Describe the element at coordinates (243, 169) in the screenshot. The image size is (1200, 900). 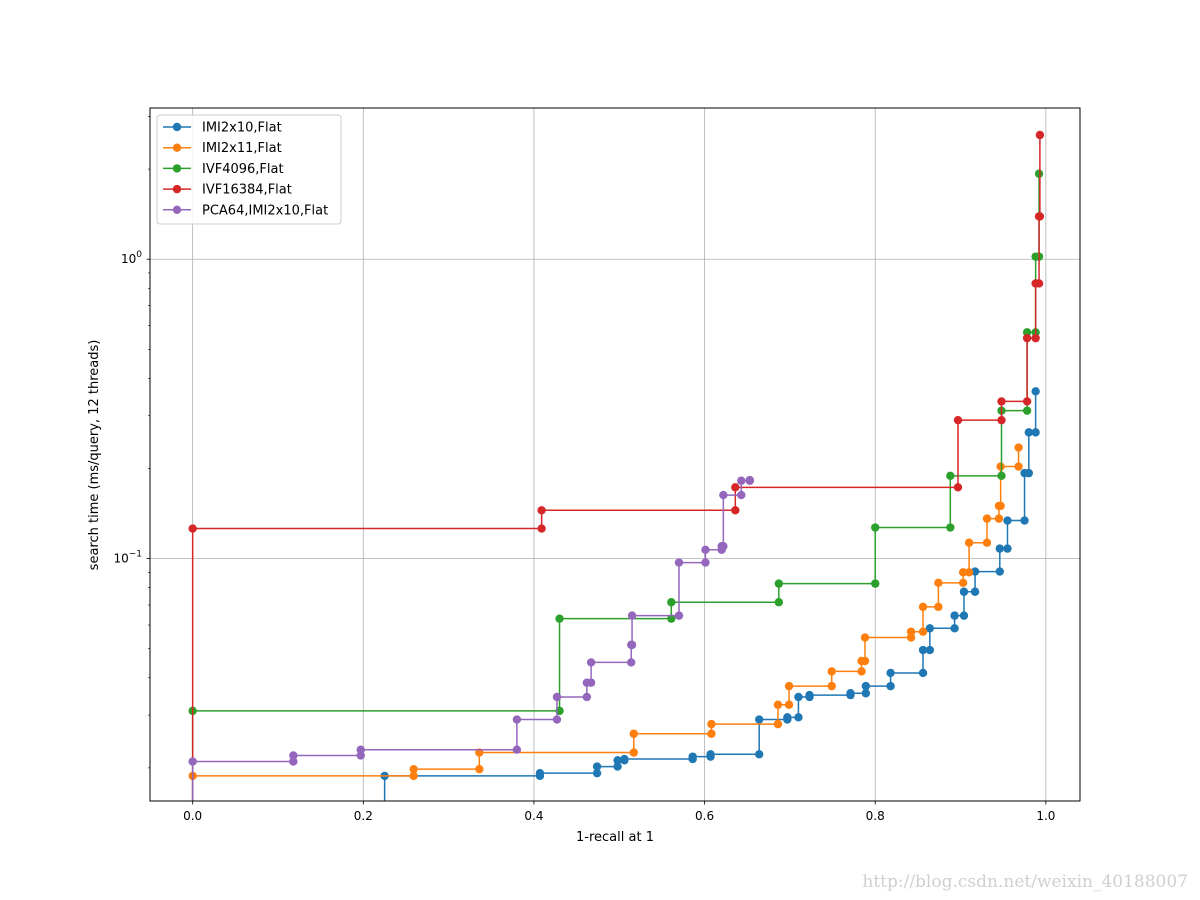
I see `legend-label: IVF4096,Flat` at that location.